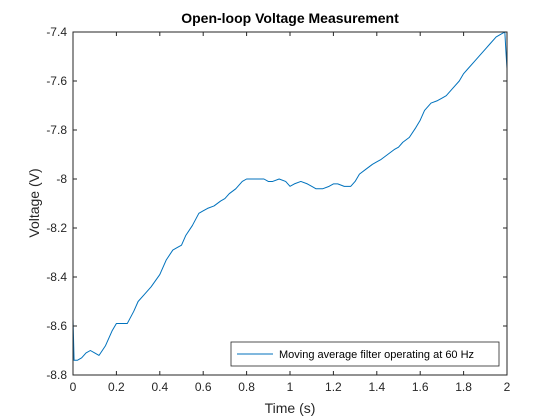 The width and height of the screenshot is (560, 420). What do you see at coordinates (56, 228) in the screenshot?
I see `y-tick-label: -8.2` at bounding box center [56, 228].